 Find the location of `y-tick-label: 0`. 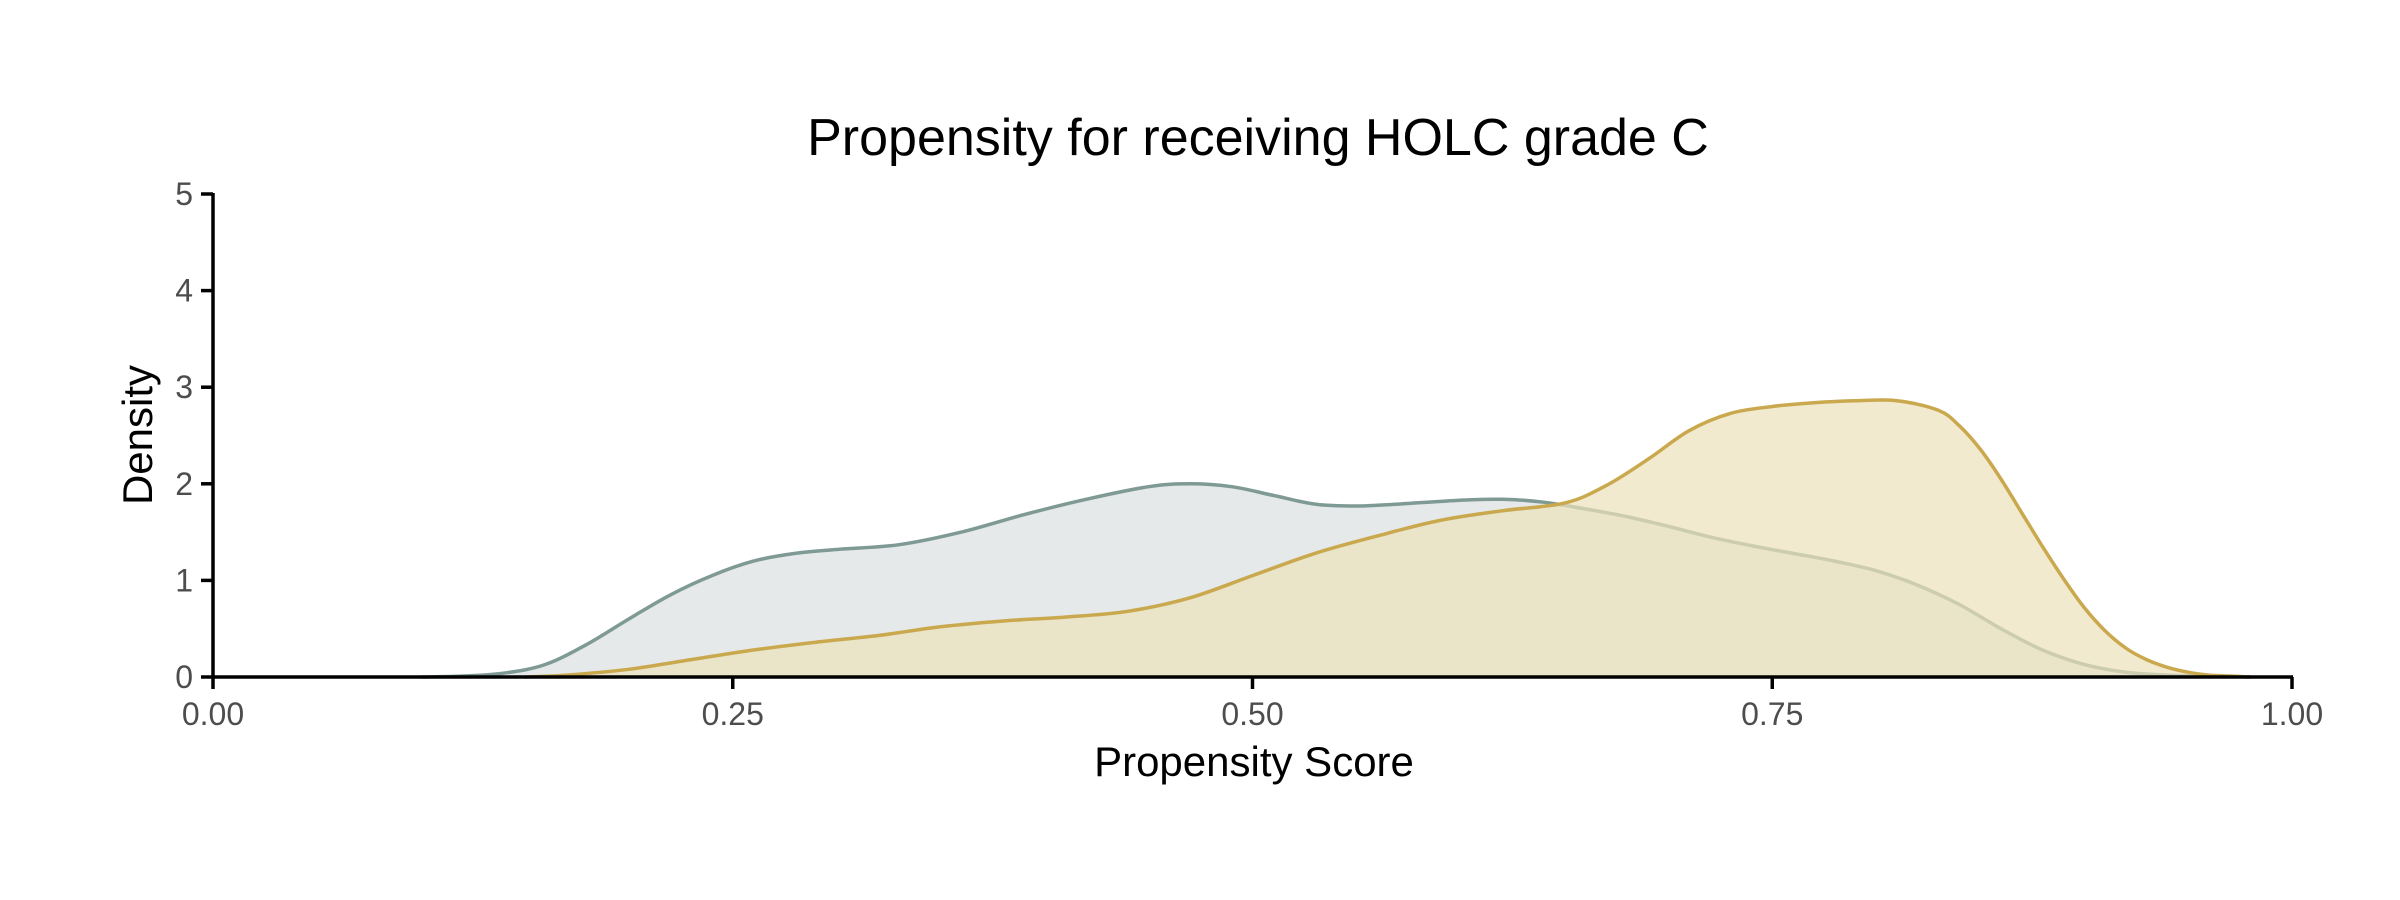

y-tick-label: 0 is located at coordinates (184, 677).